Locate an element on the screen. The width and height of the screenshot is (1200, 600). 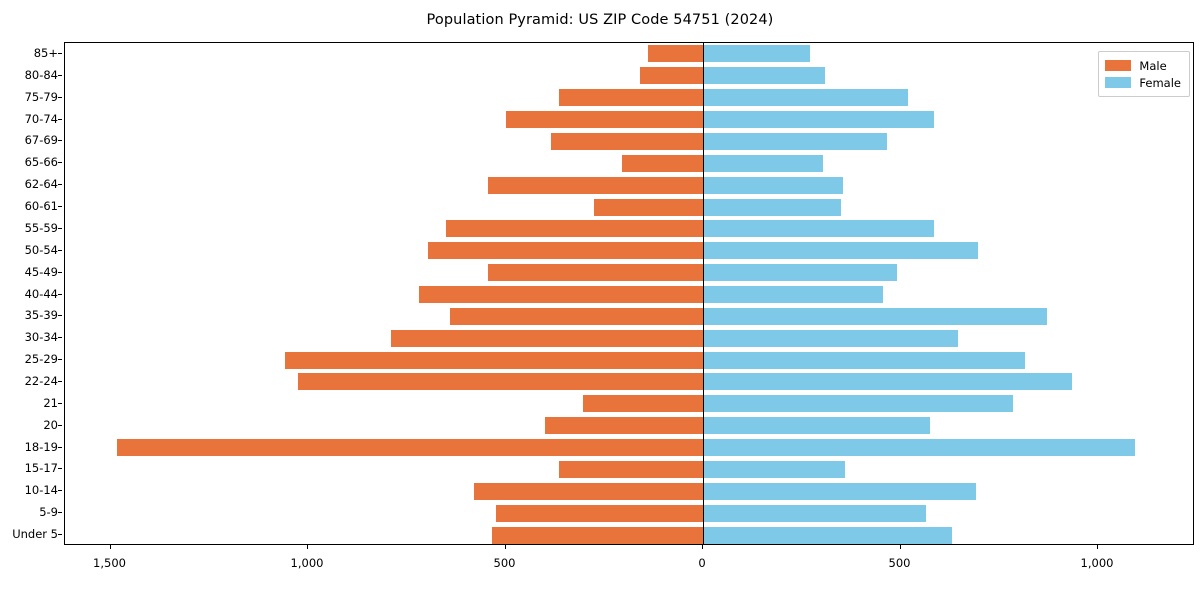
legend-item-female: Female is located at coordinates (1143, 82).